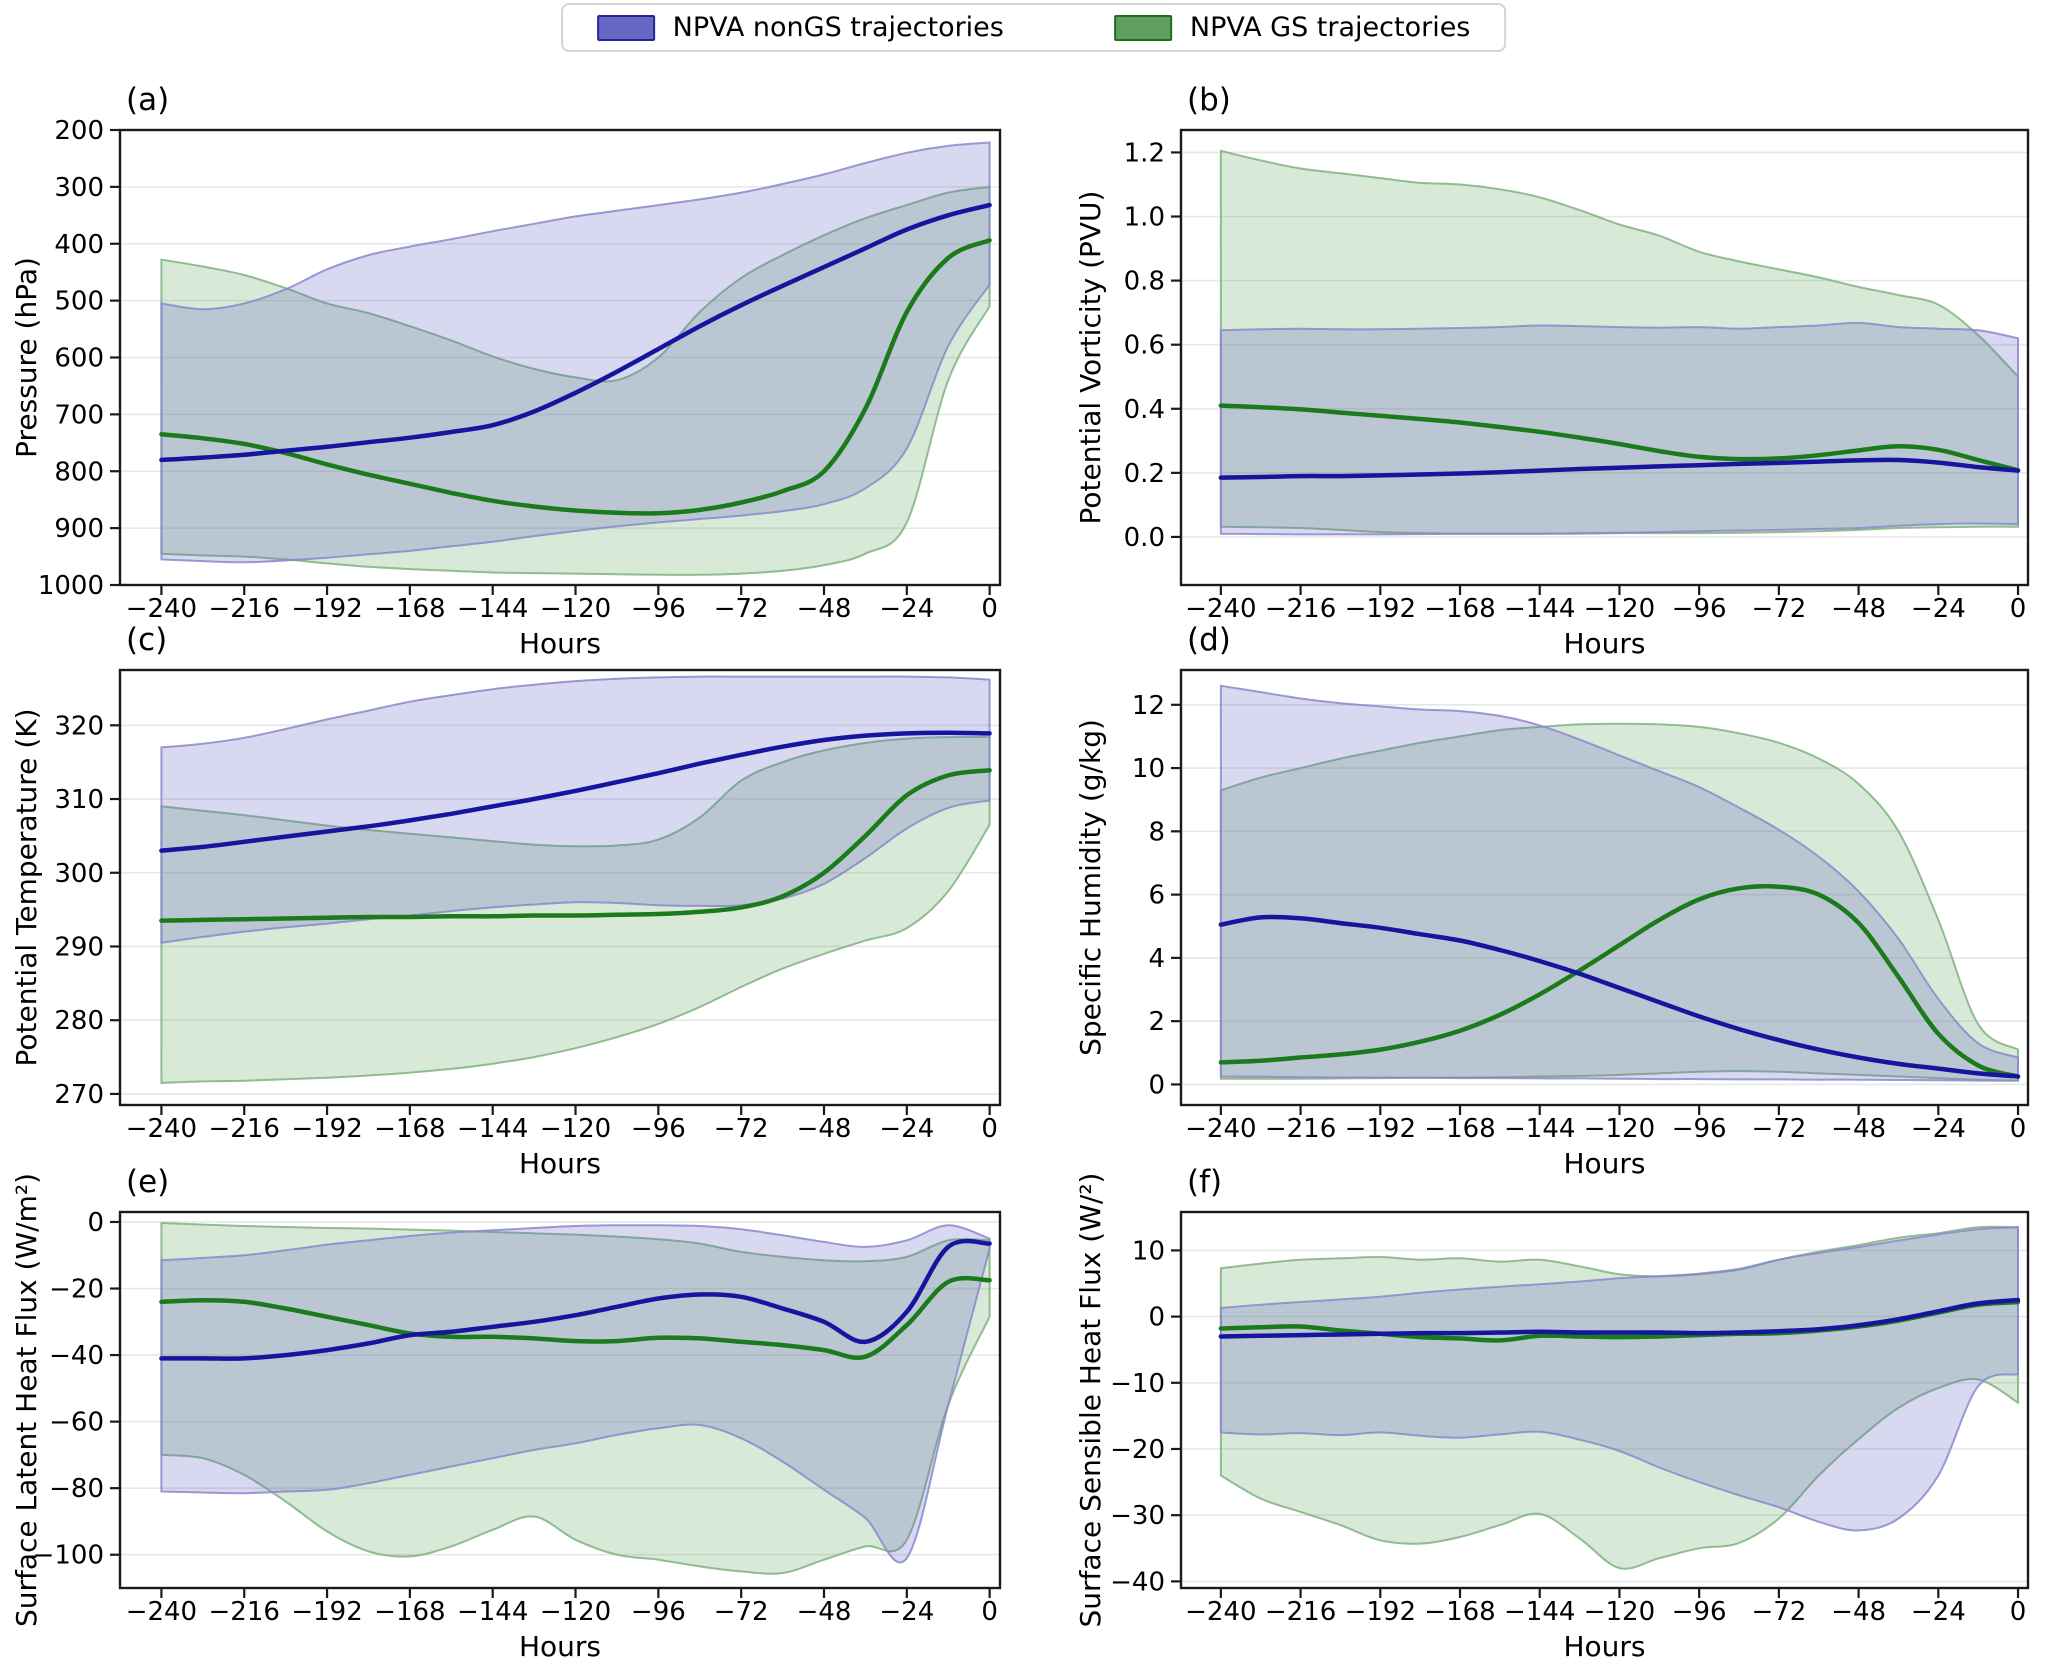 This screenshot has width=2067, height=1666. I want to click on nongs-swatch-icon, so click(625, 27).